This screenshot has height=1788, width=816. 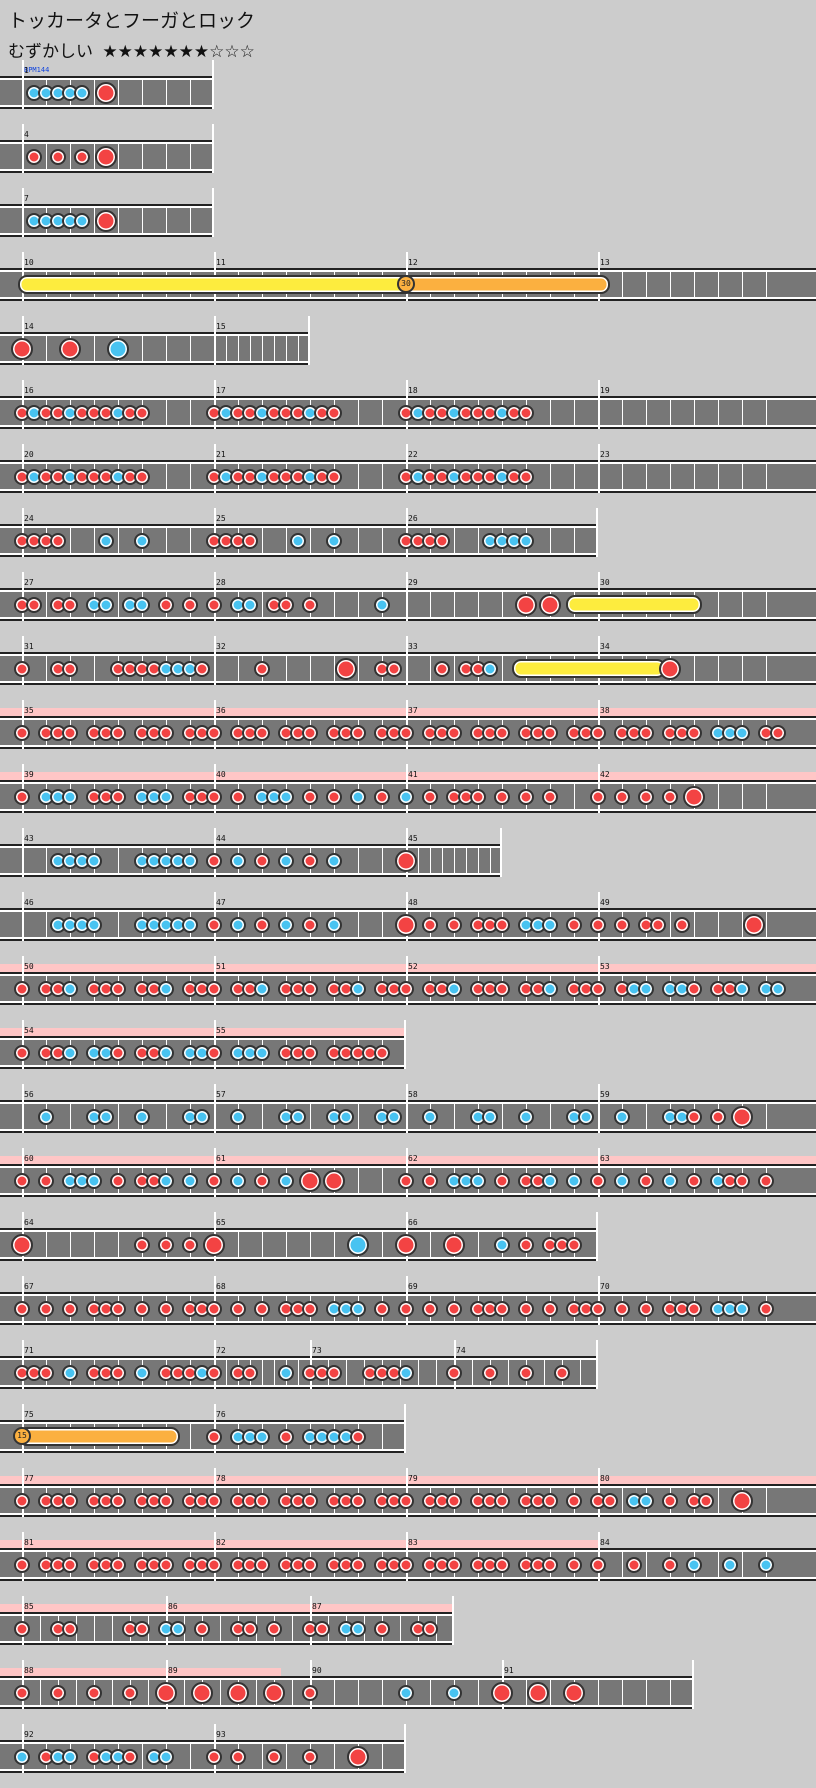 I want to click on measure-number: 35, so click(x=29, y=710).